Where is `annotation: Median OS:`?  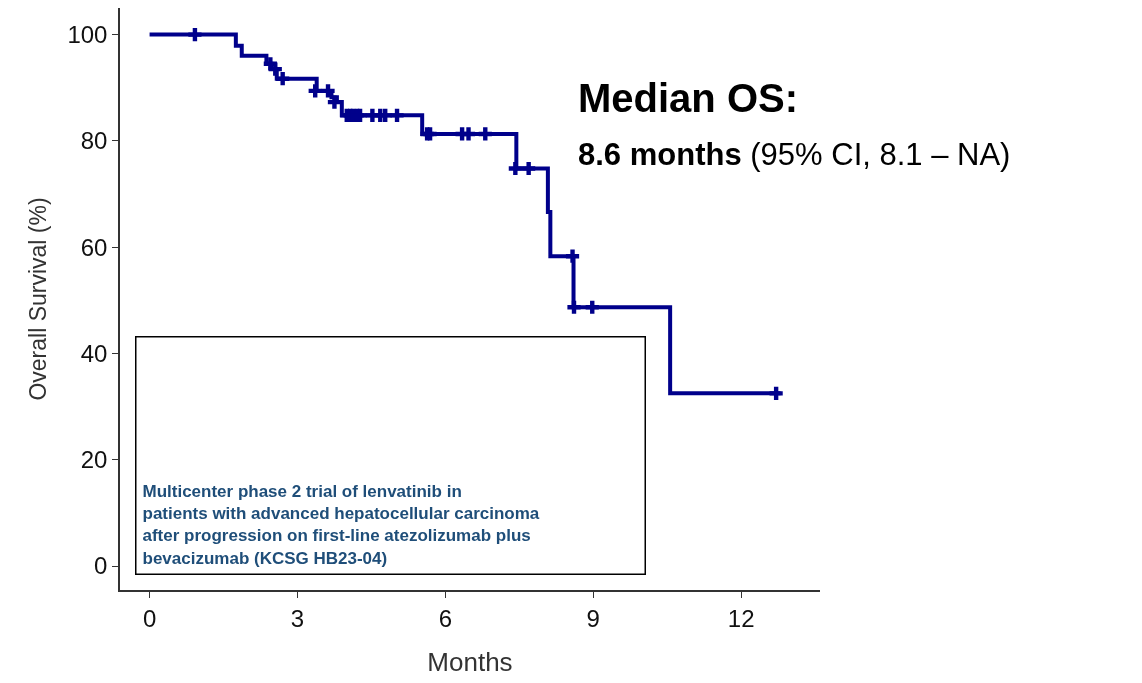 annotation: Median OS: is located at coordinates (688, 98).